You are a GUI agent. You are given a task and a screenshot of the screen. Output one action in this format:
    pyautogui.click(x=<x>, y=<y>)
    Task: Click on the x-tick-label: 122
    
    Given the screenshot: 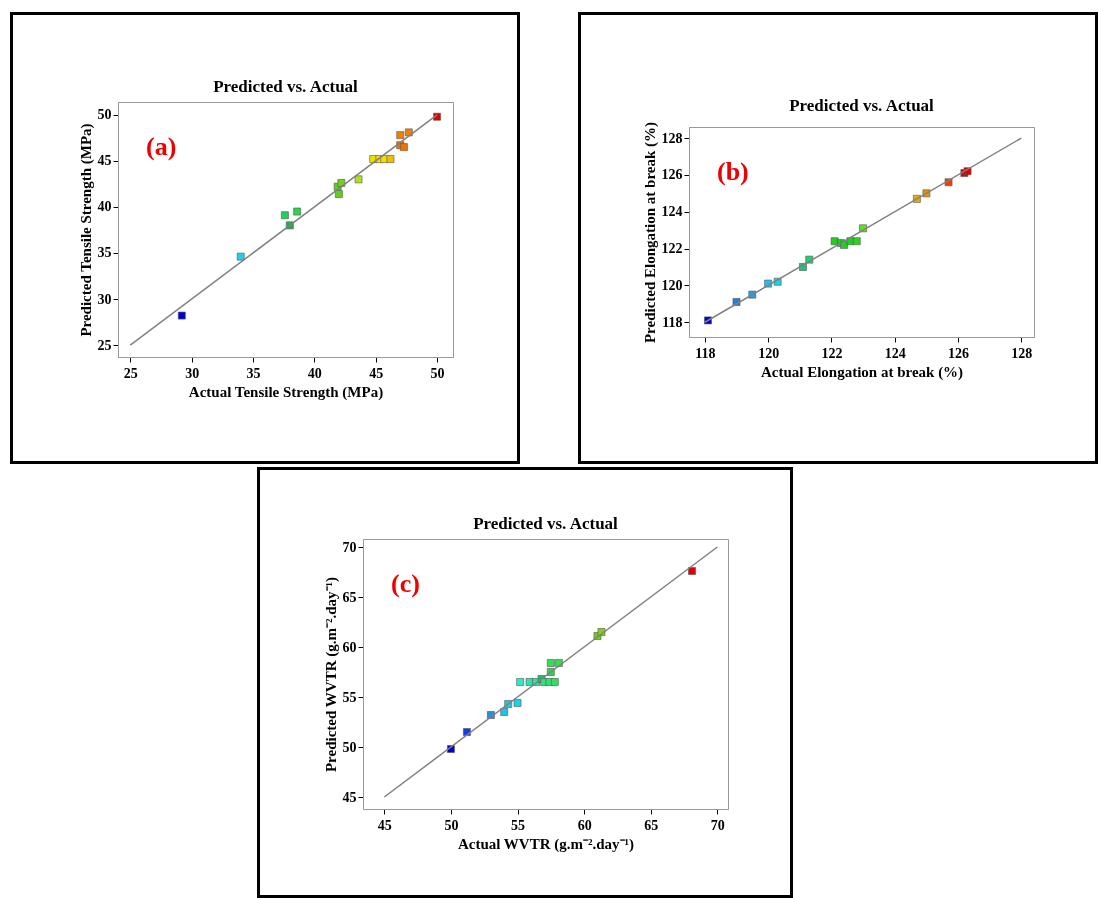 What is the action you would take?
    pyautogui.click(x=832, y=353)
    